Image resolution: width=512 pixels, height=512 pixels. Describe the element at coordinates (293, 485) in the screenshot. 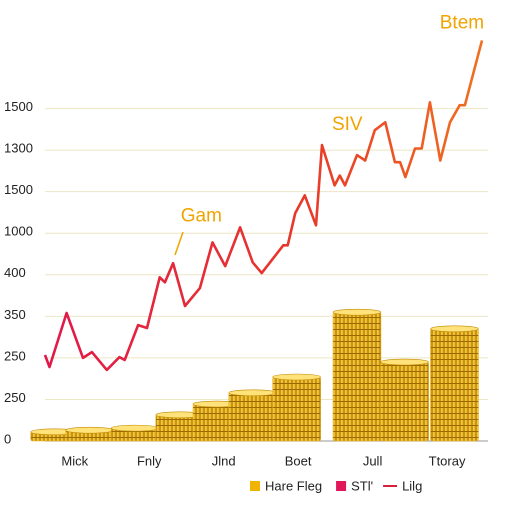

I see `legend-label: Hare Fleg` at that location.